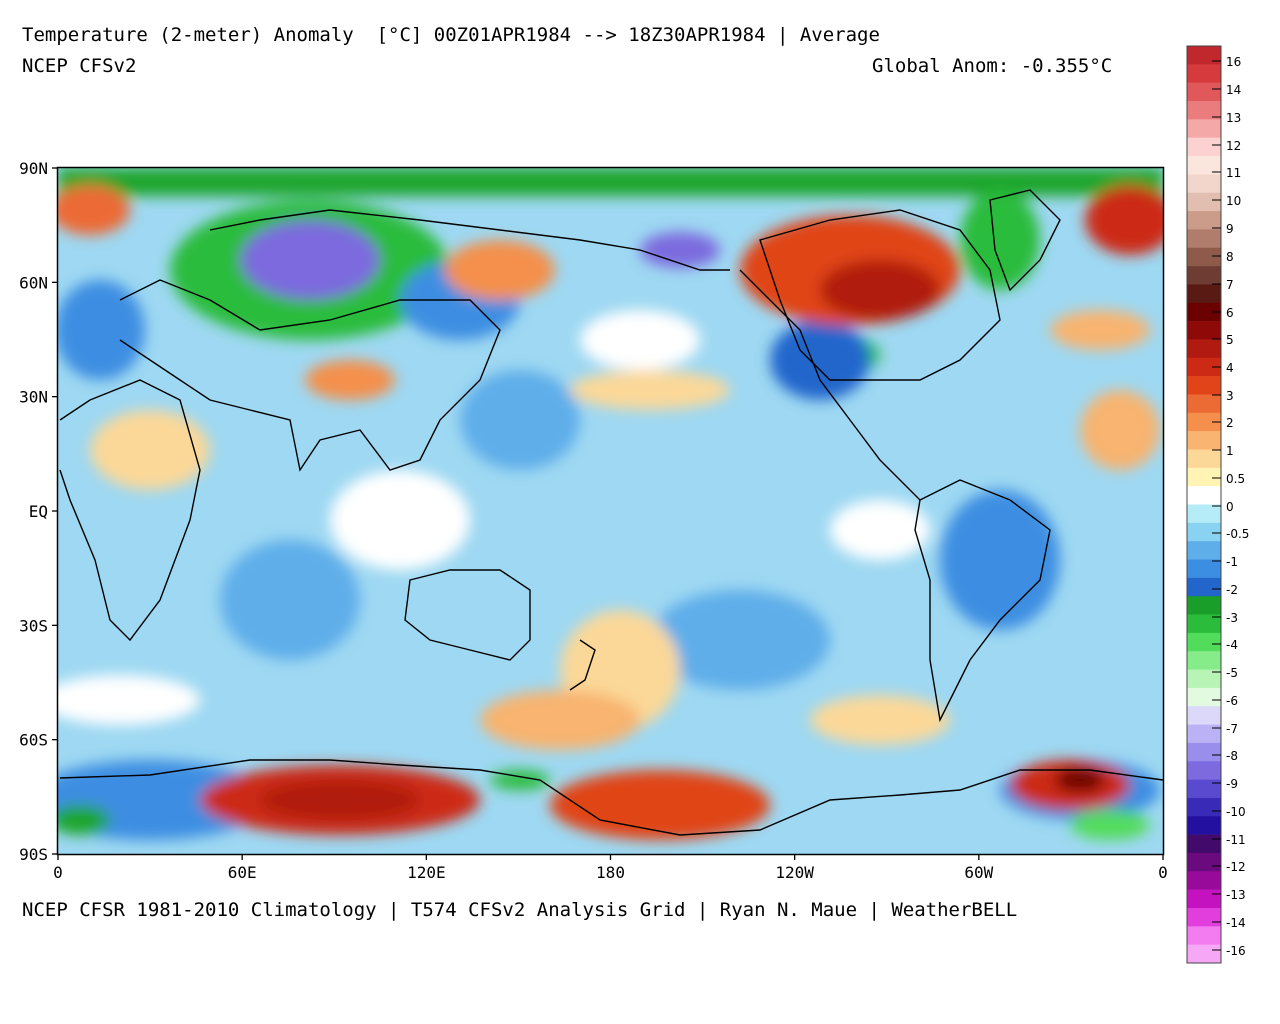 This screenshot has height=1024, width=1280. Describe the element at coordinates (610, 872) in the screenshot. I see `lon-label: 180` at that location.